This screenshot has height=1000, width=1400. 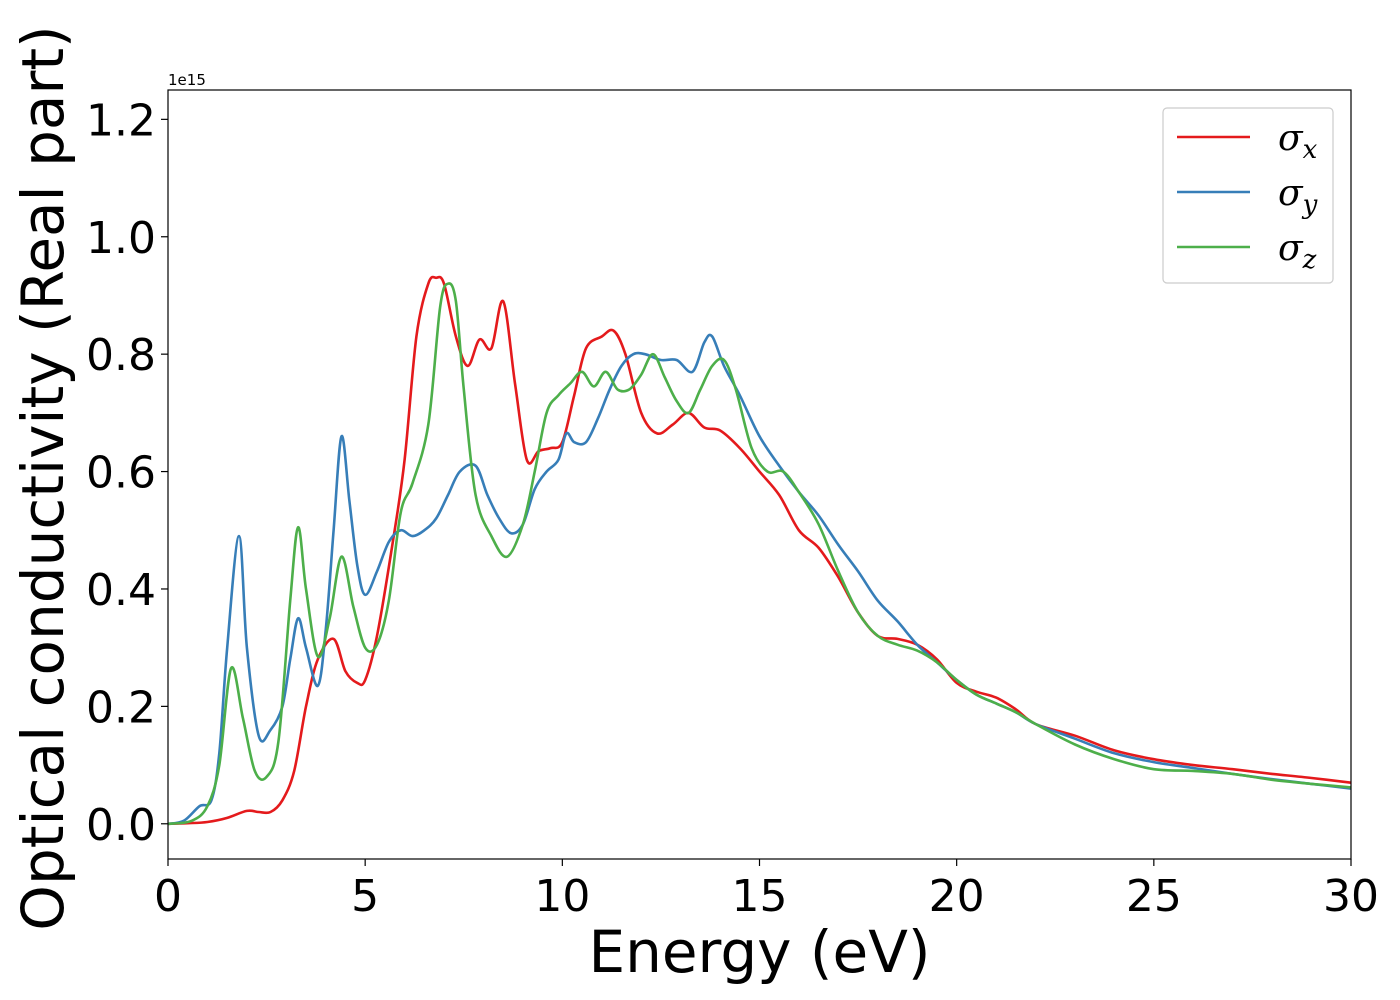 What do you see at coordinates (760, 896) in the screenshot?
I see `x-tick-label: 15` at bounding box center [760, 896].